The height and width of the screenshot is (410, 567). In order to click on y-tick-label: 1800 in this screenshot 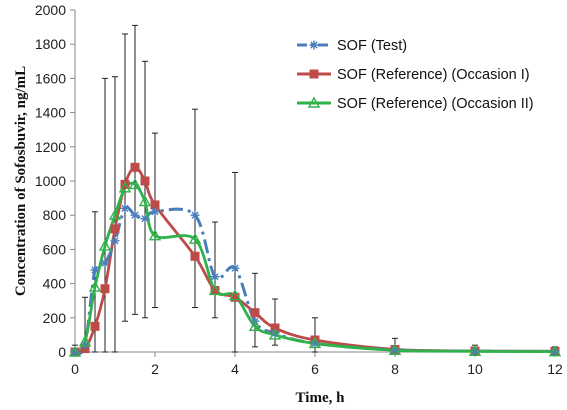, I will do `click(50, 44)`.